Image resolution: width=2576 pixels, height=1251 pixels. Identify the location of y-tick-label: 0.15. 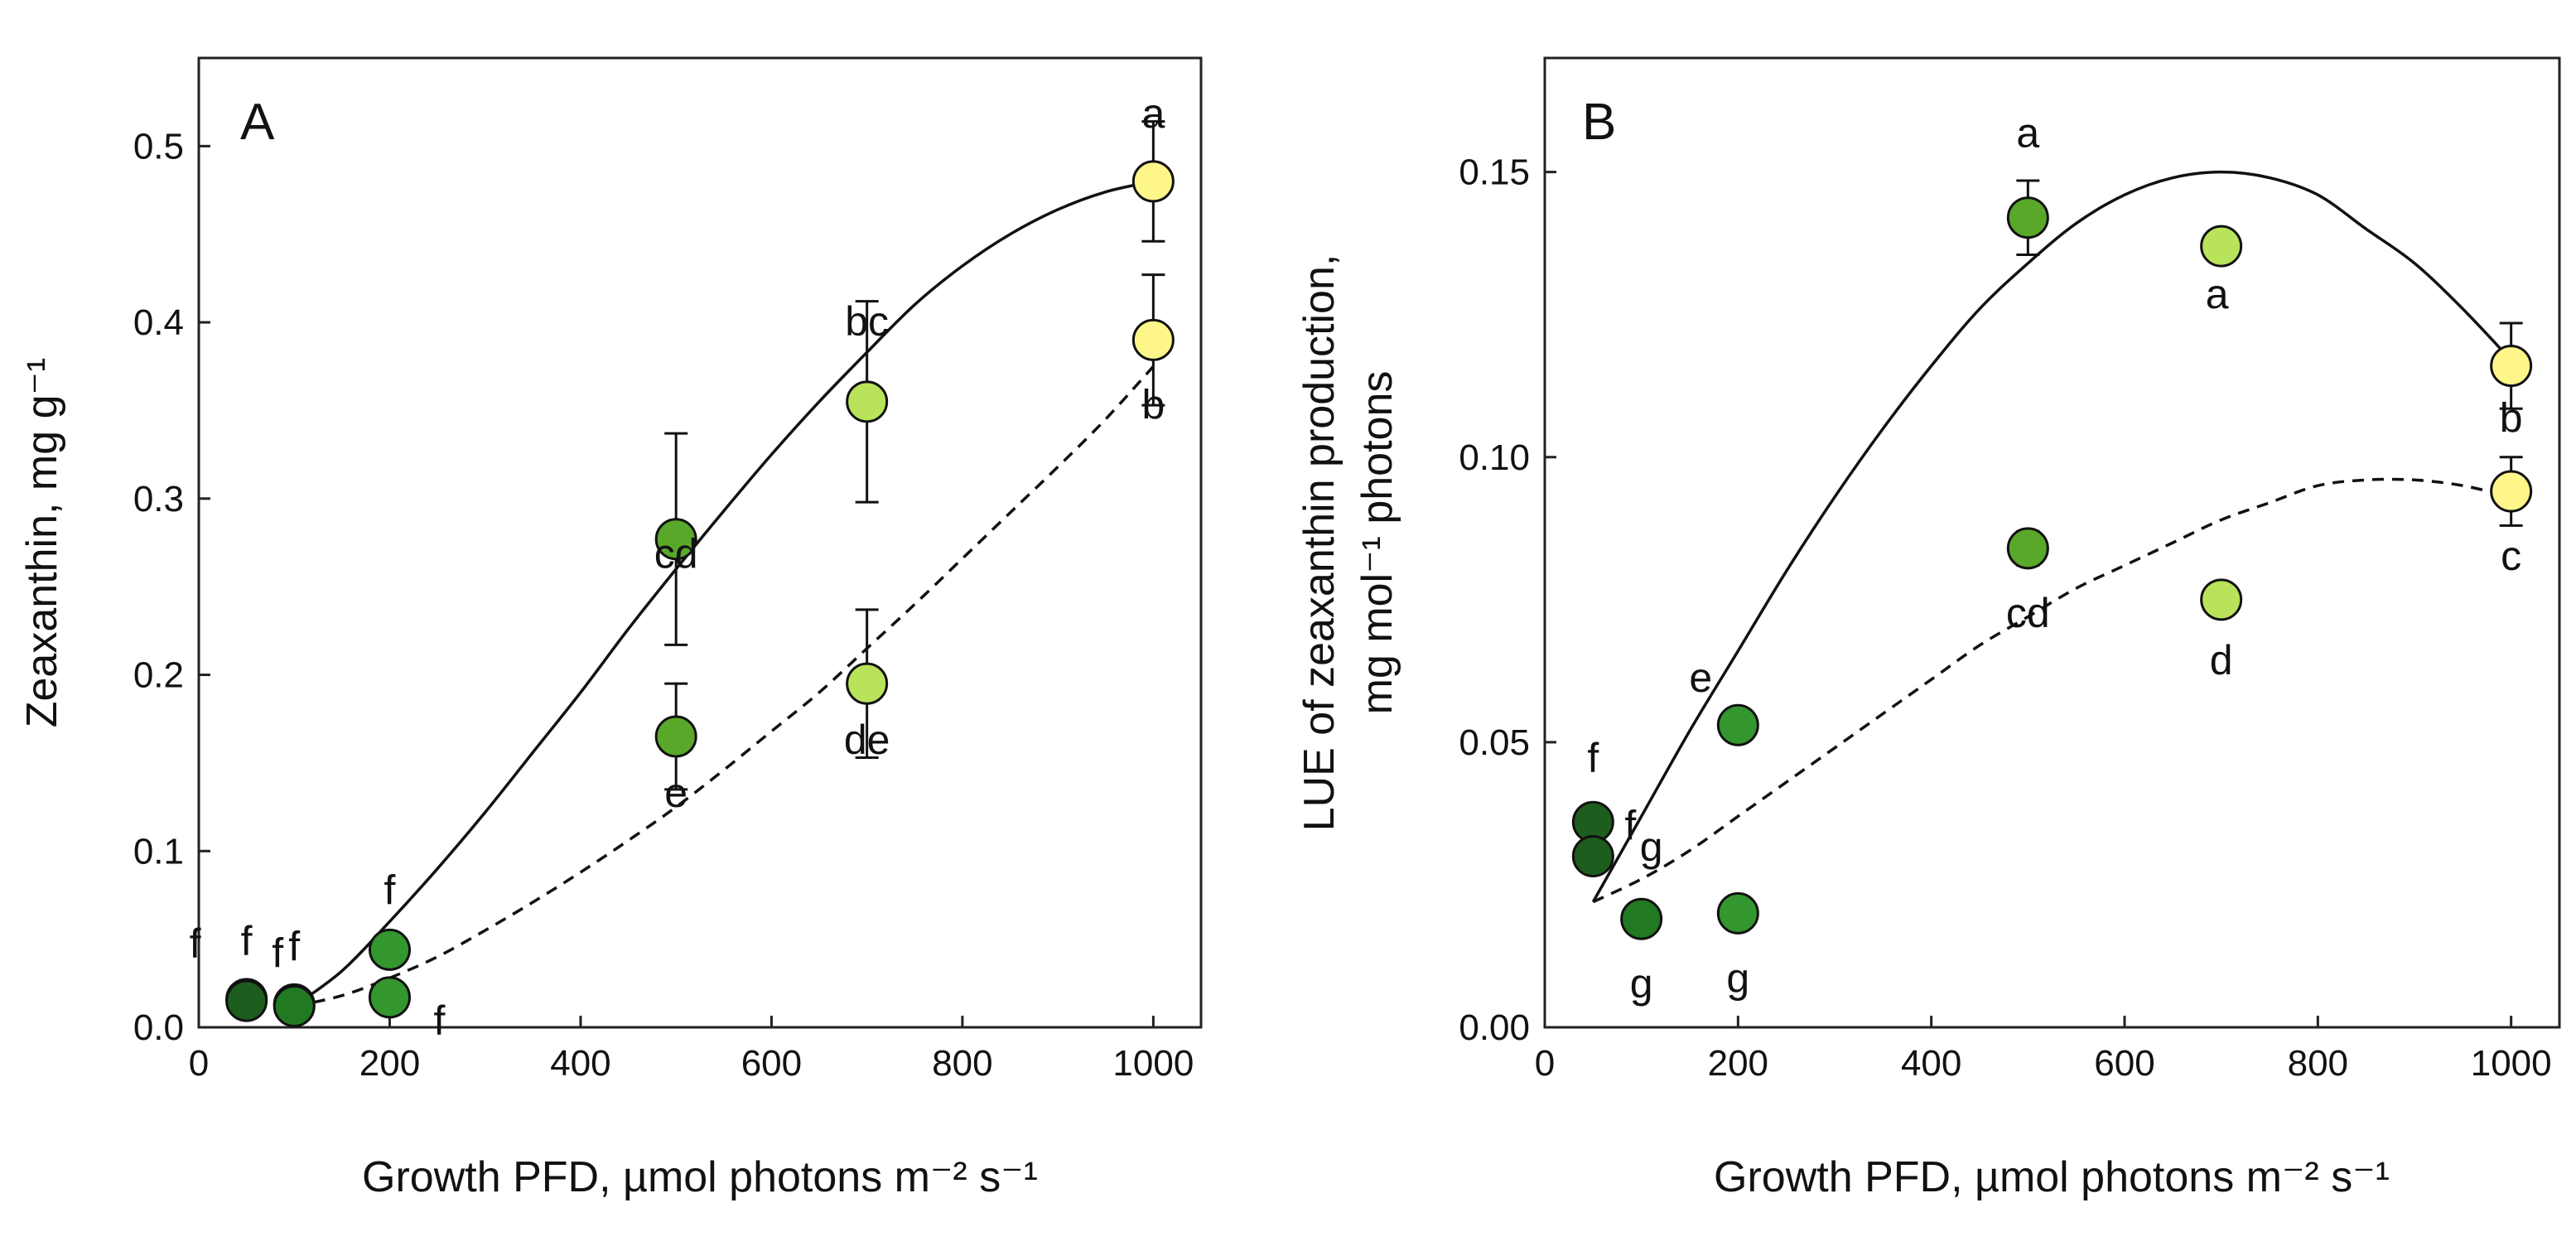
(1494, 172).